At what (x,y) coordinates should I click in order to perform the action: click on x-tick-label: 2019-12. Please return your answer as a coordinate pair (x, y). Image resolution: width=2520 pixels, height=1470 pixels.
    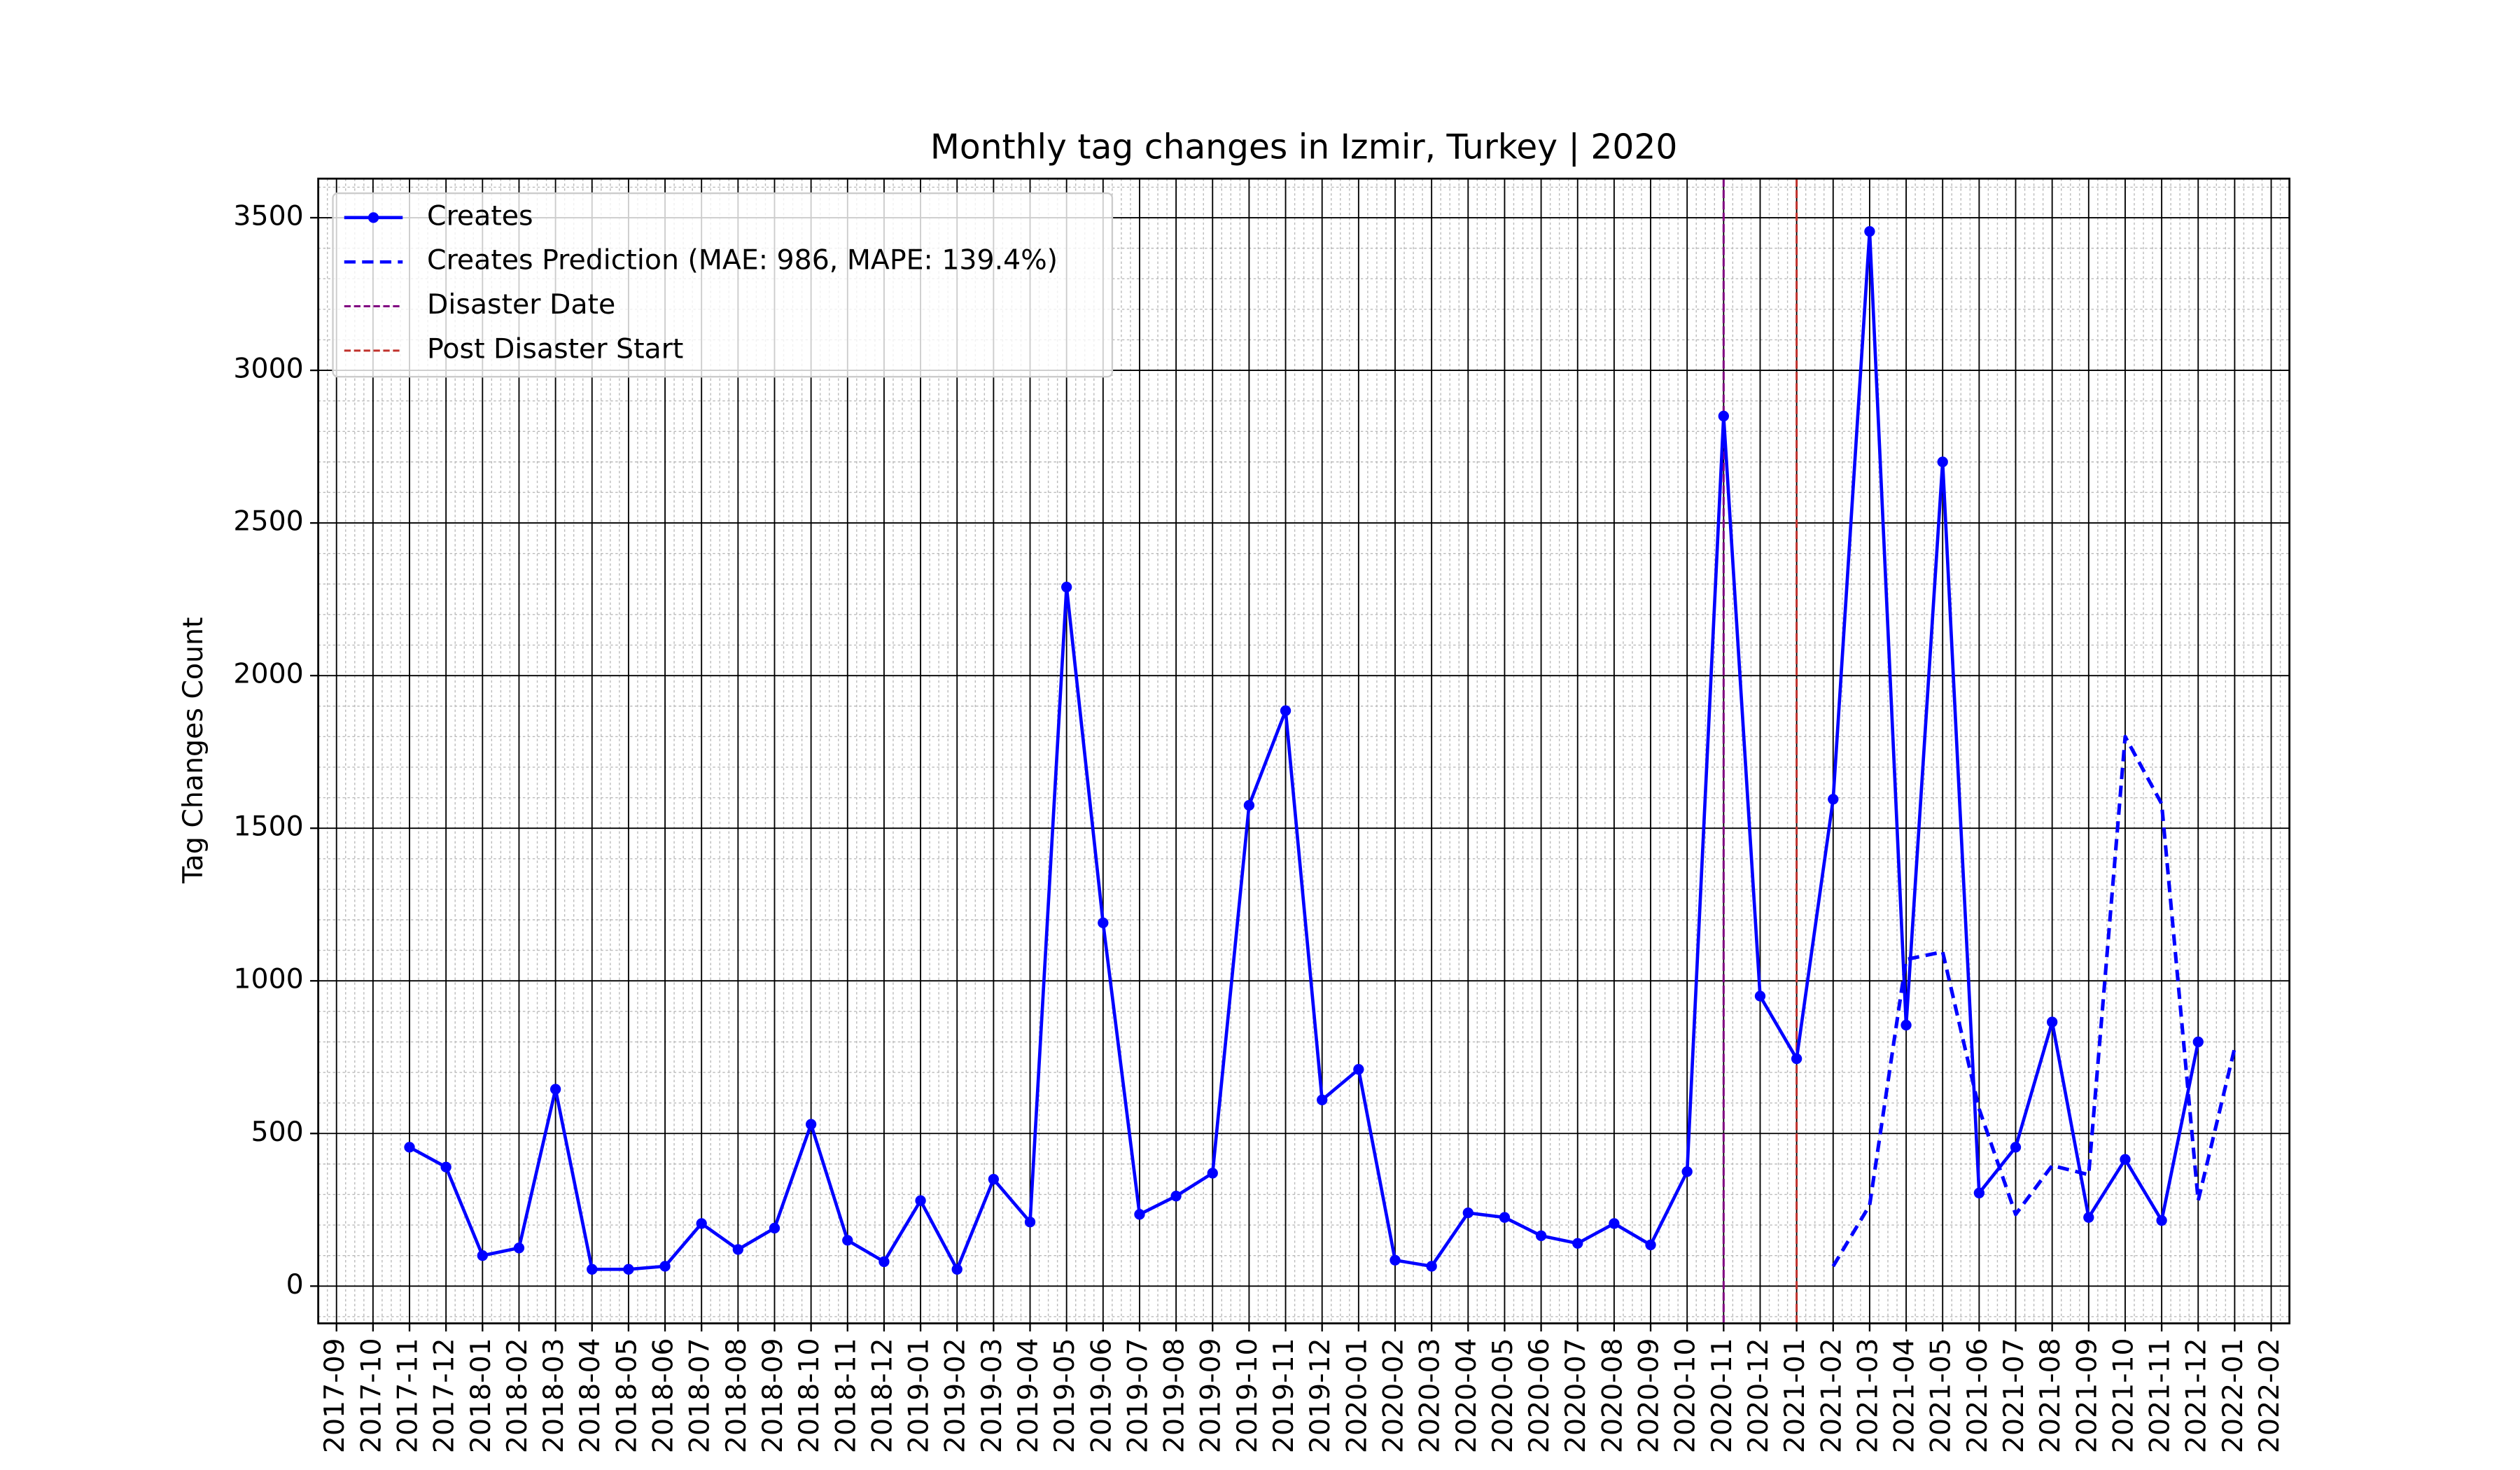
    Looking at the image, I should click on (1320, 1395).